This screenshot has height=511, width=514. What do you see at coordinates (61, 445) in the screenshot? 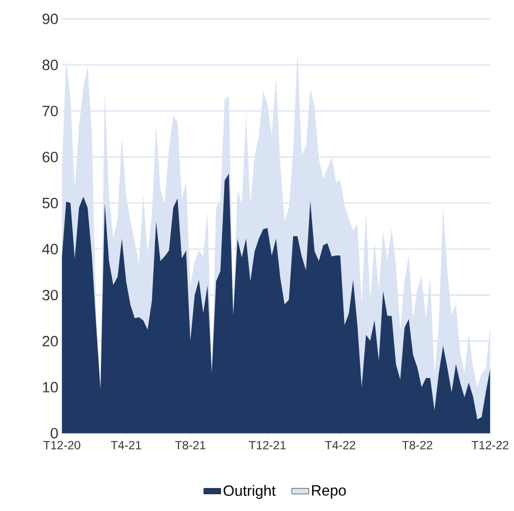
I see `x-tick-label: T12-20` at bounding box center [61, 445].